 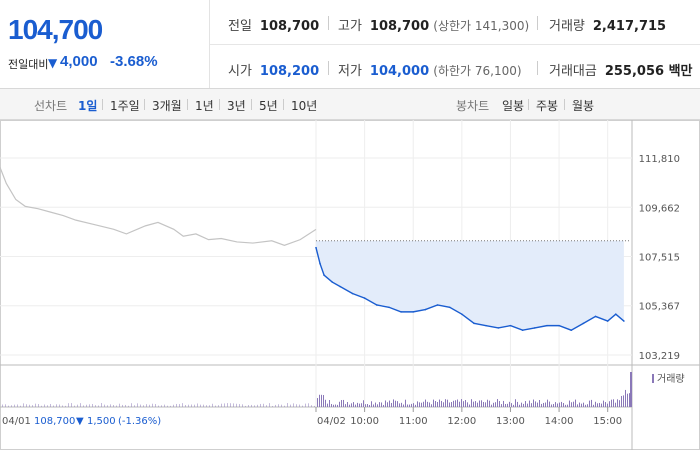 What do you see at coordinates (134, 61) in the screenshot?
I see `change-percent: -3.68%` at bounding box center [134, 61].